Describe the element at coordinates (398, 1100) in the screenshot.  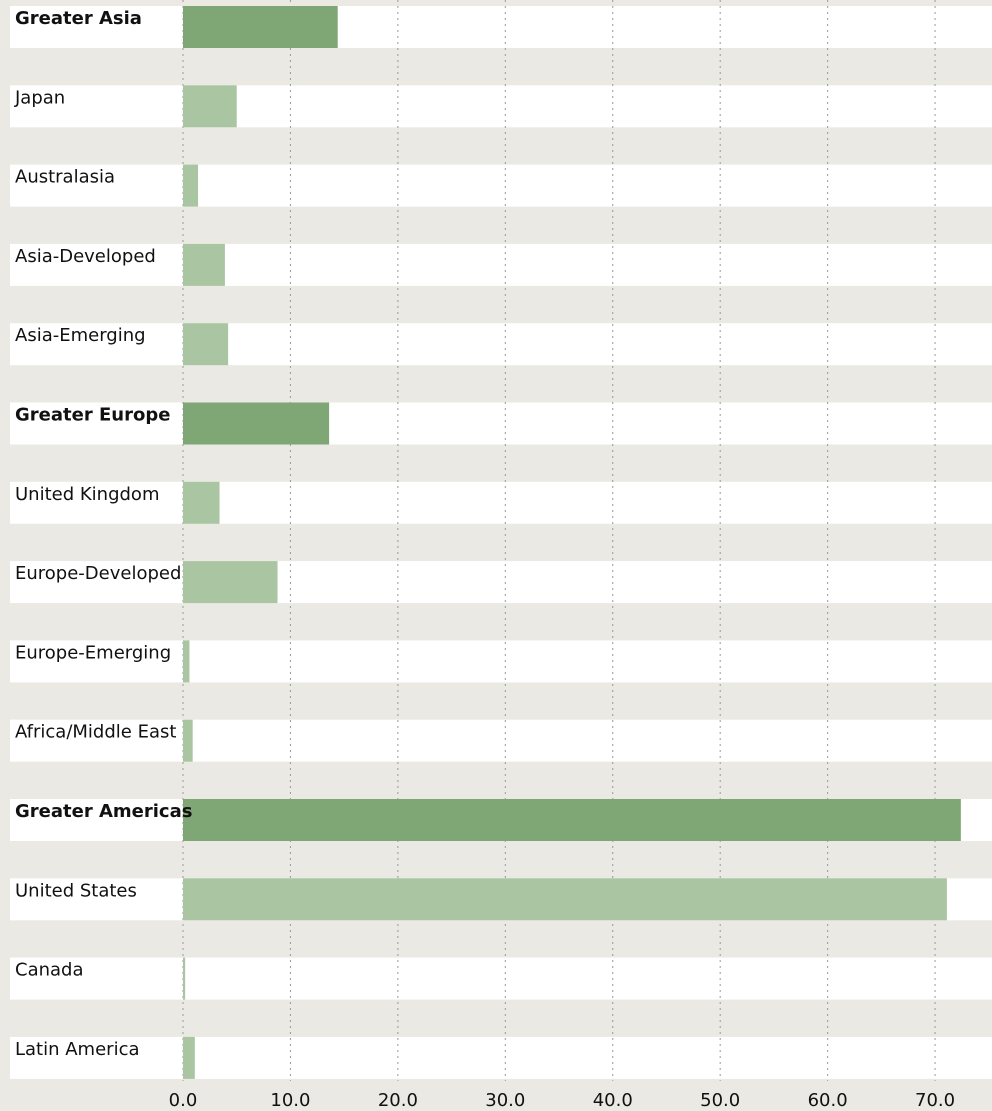
I see `x-tick-label: 20.0` at that location.